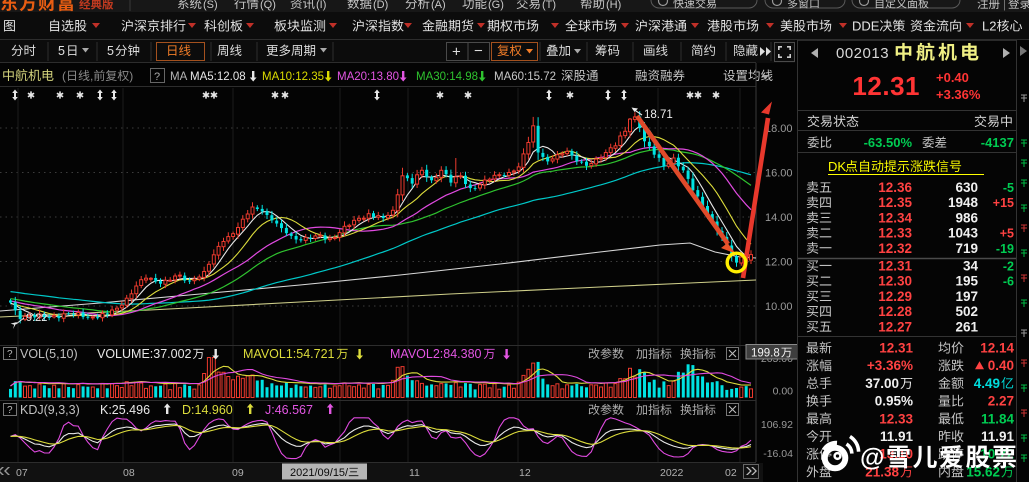  What do you see at coordinates (966, 187) in the screenshot?
I see `svg-text: 630` at bounding box center [966, 187].